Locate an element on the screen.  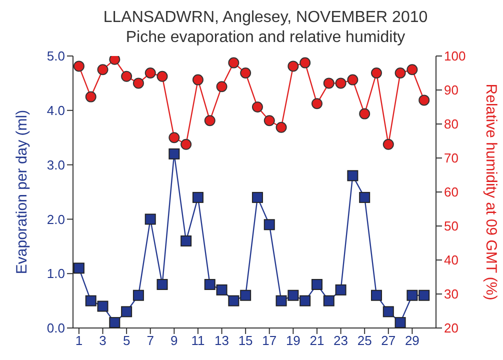
y2-tick-label: 60 is located at coordinates (451, 192).